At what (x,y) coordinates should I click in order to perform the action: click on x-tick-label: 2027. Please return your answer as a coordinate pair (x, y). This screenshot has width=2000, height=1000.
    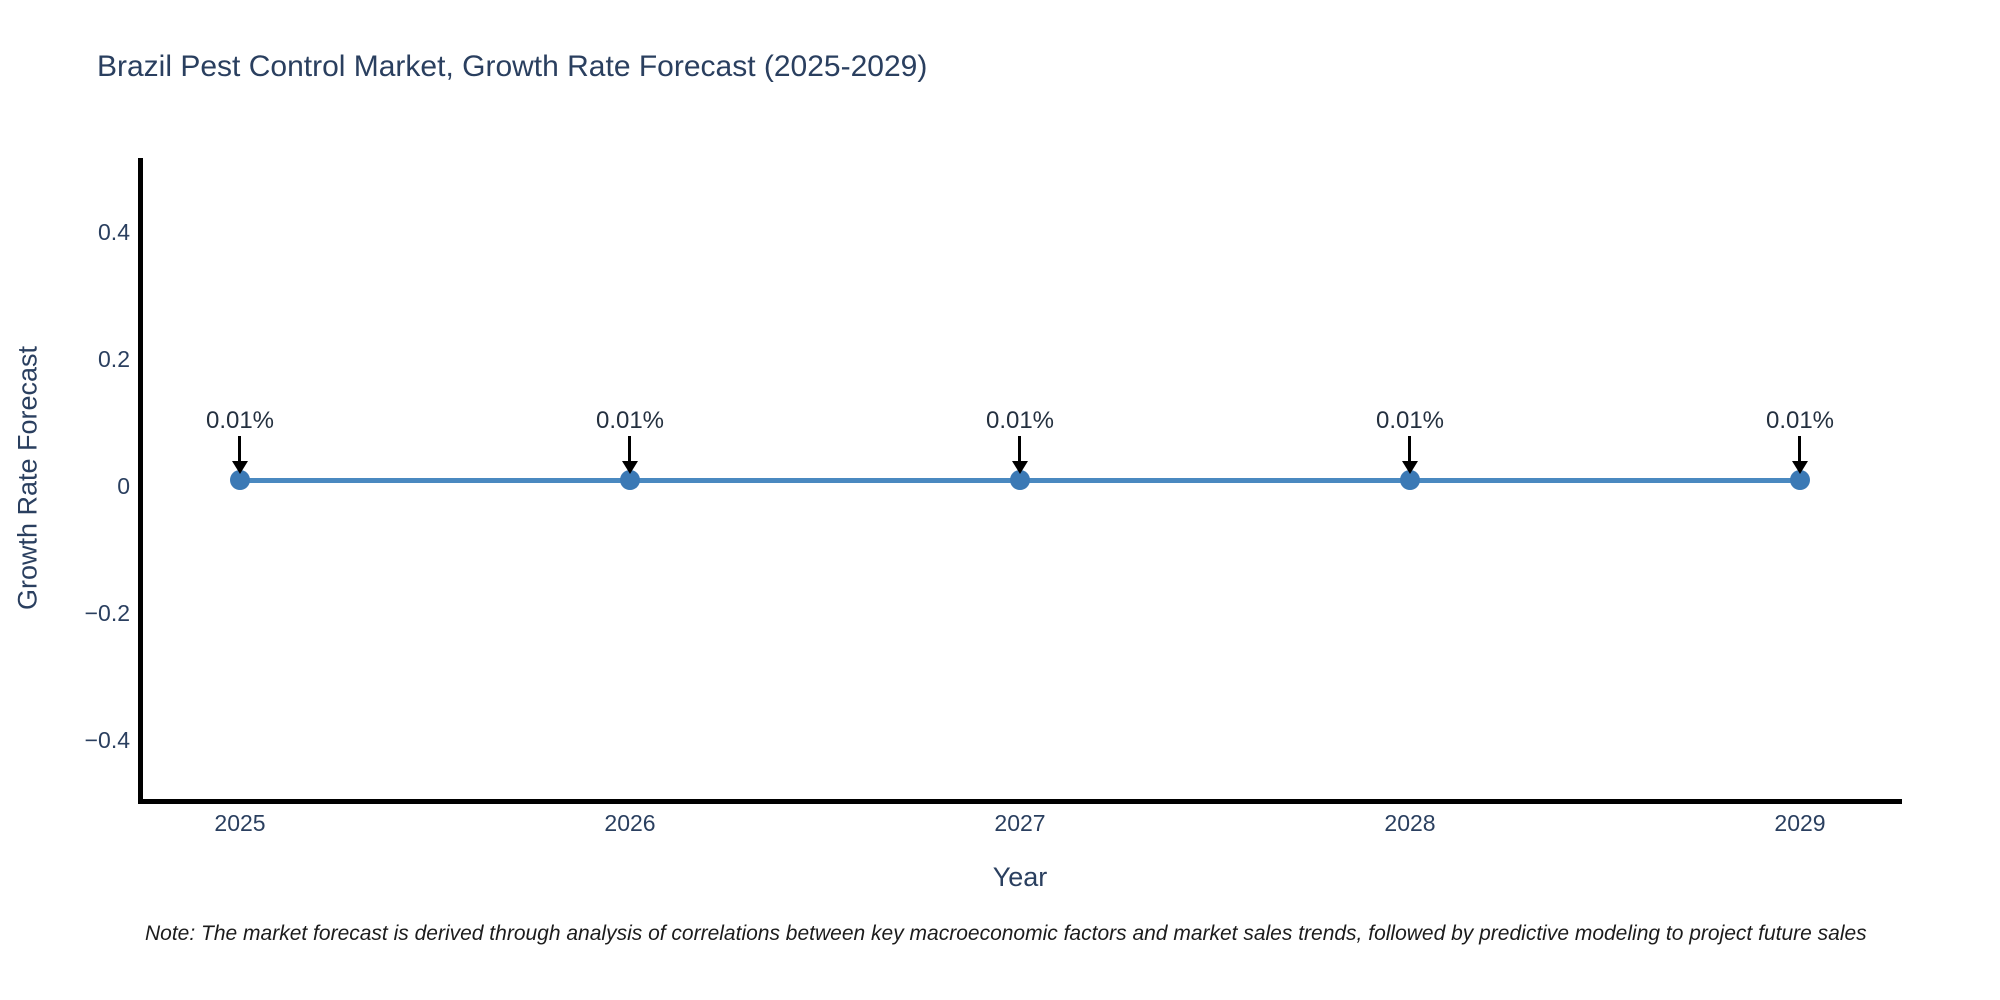
    Looking at the image, I should click on (1020, 823).